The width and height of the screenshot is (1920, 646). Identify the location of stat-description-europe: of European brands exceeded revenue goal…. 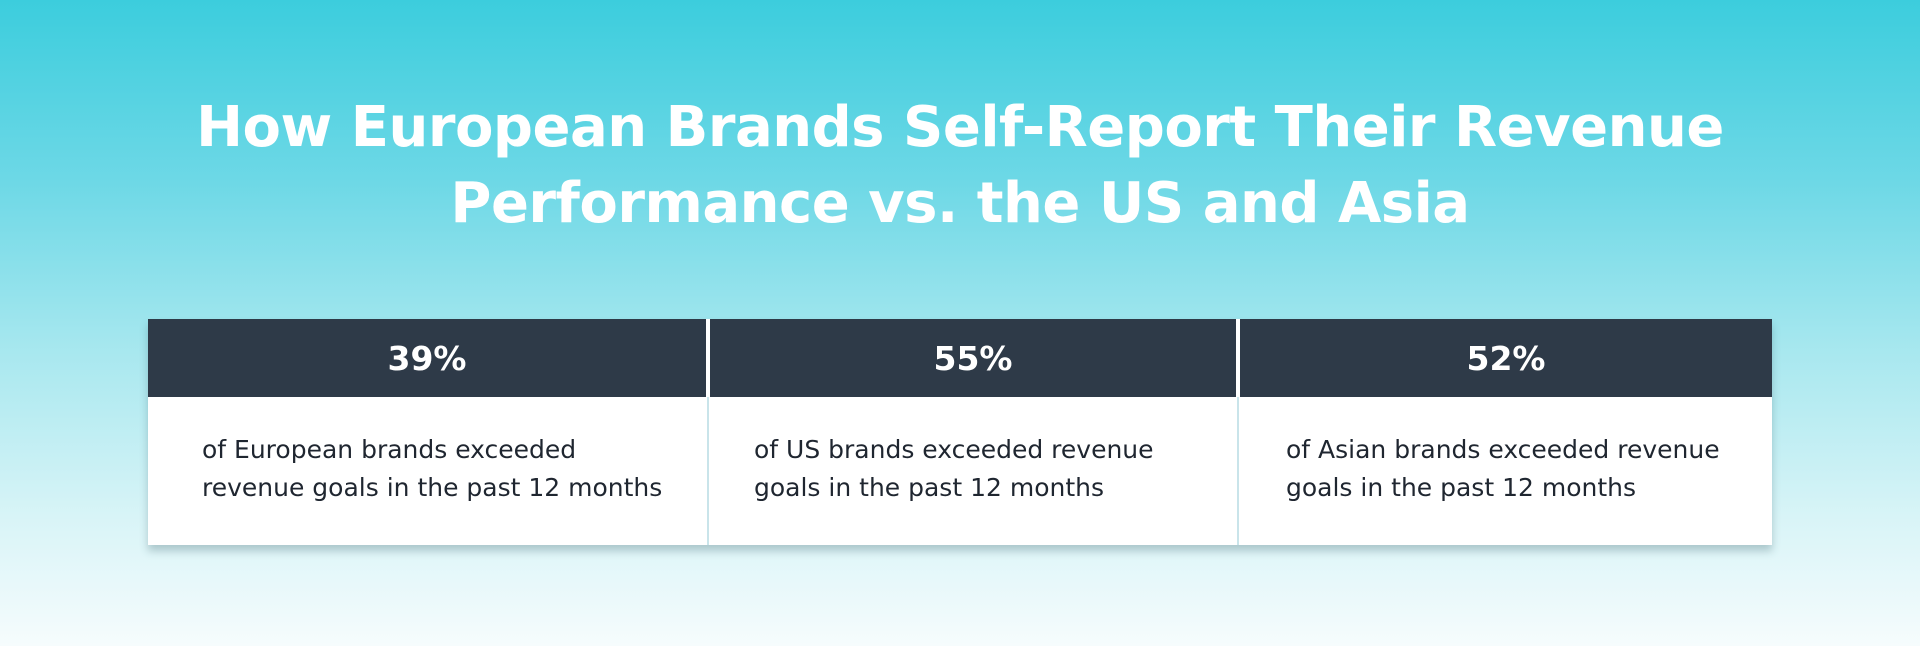
(427, 471).